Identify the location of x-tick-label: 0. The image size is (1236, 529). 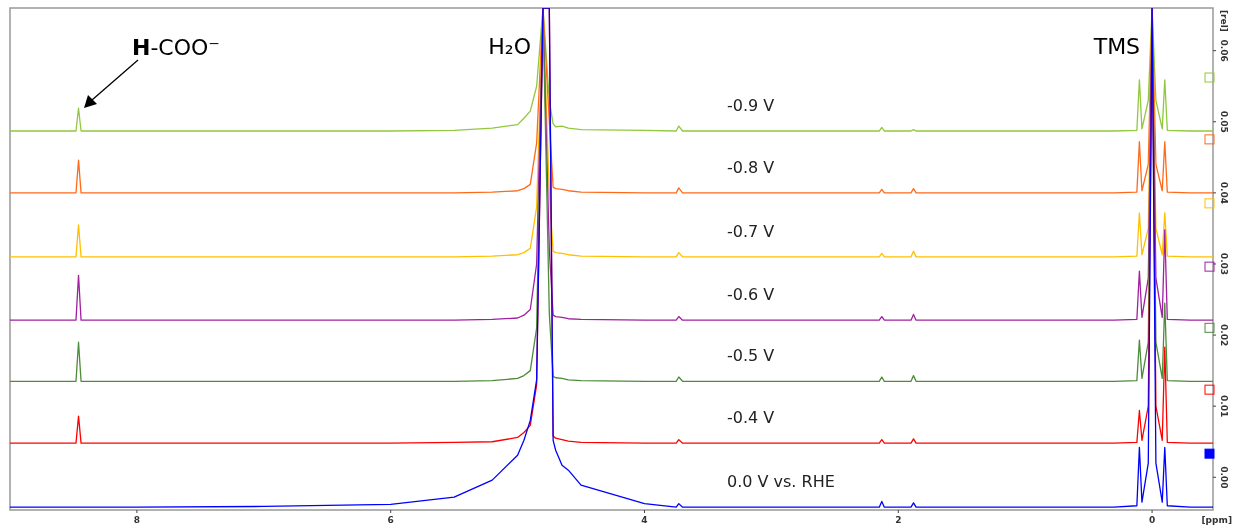
(1152, 520).